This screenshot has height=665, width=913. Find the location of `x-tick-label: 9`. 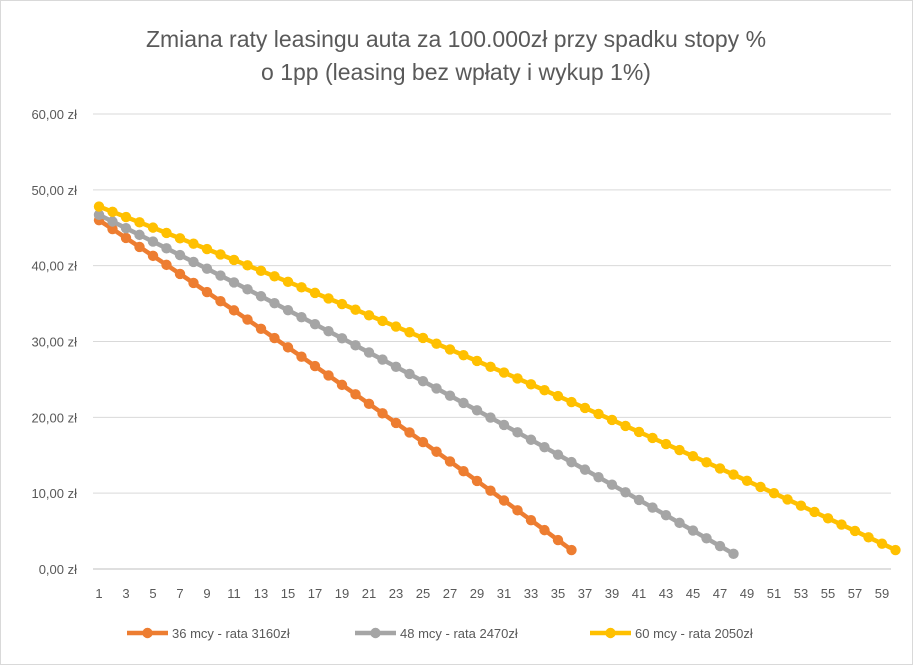

x-tick-label: 9 is located at coordinates (206, 593).